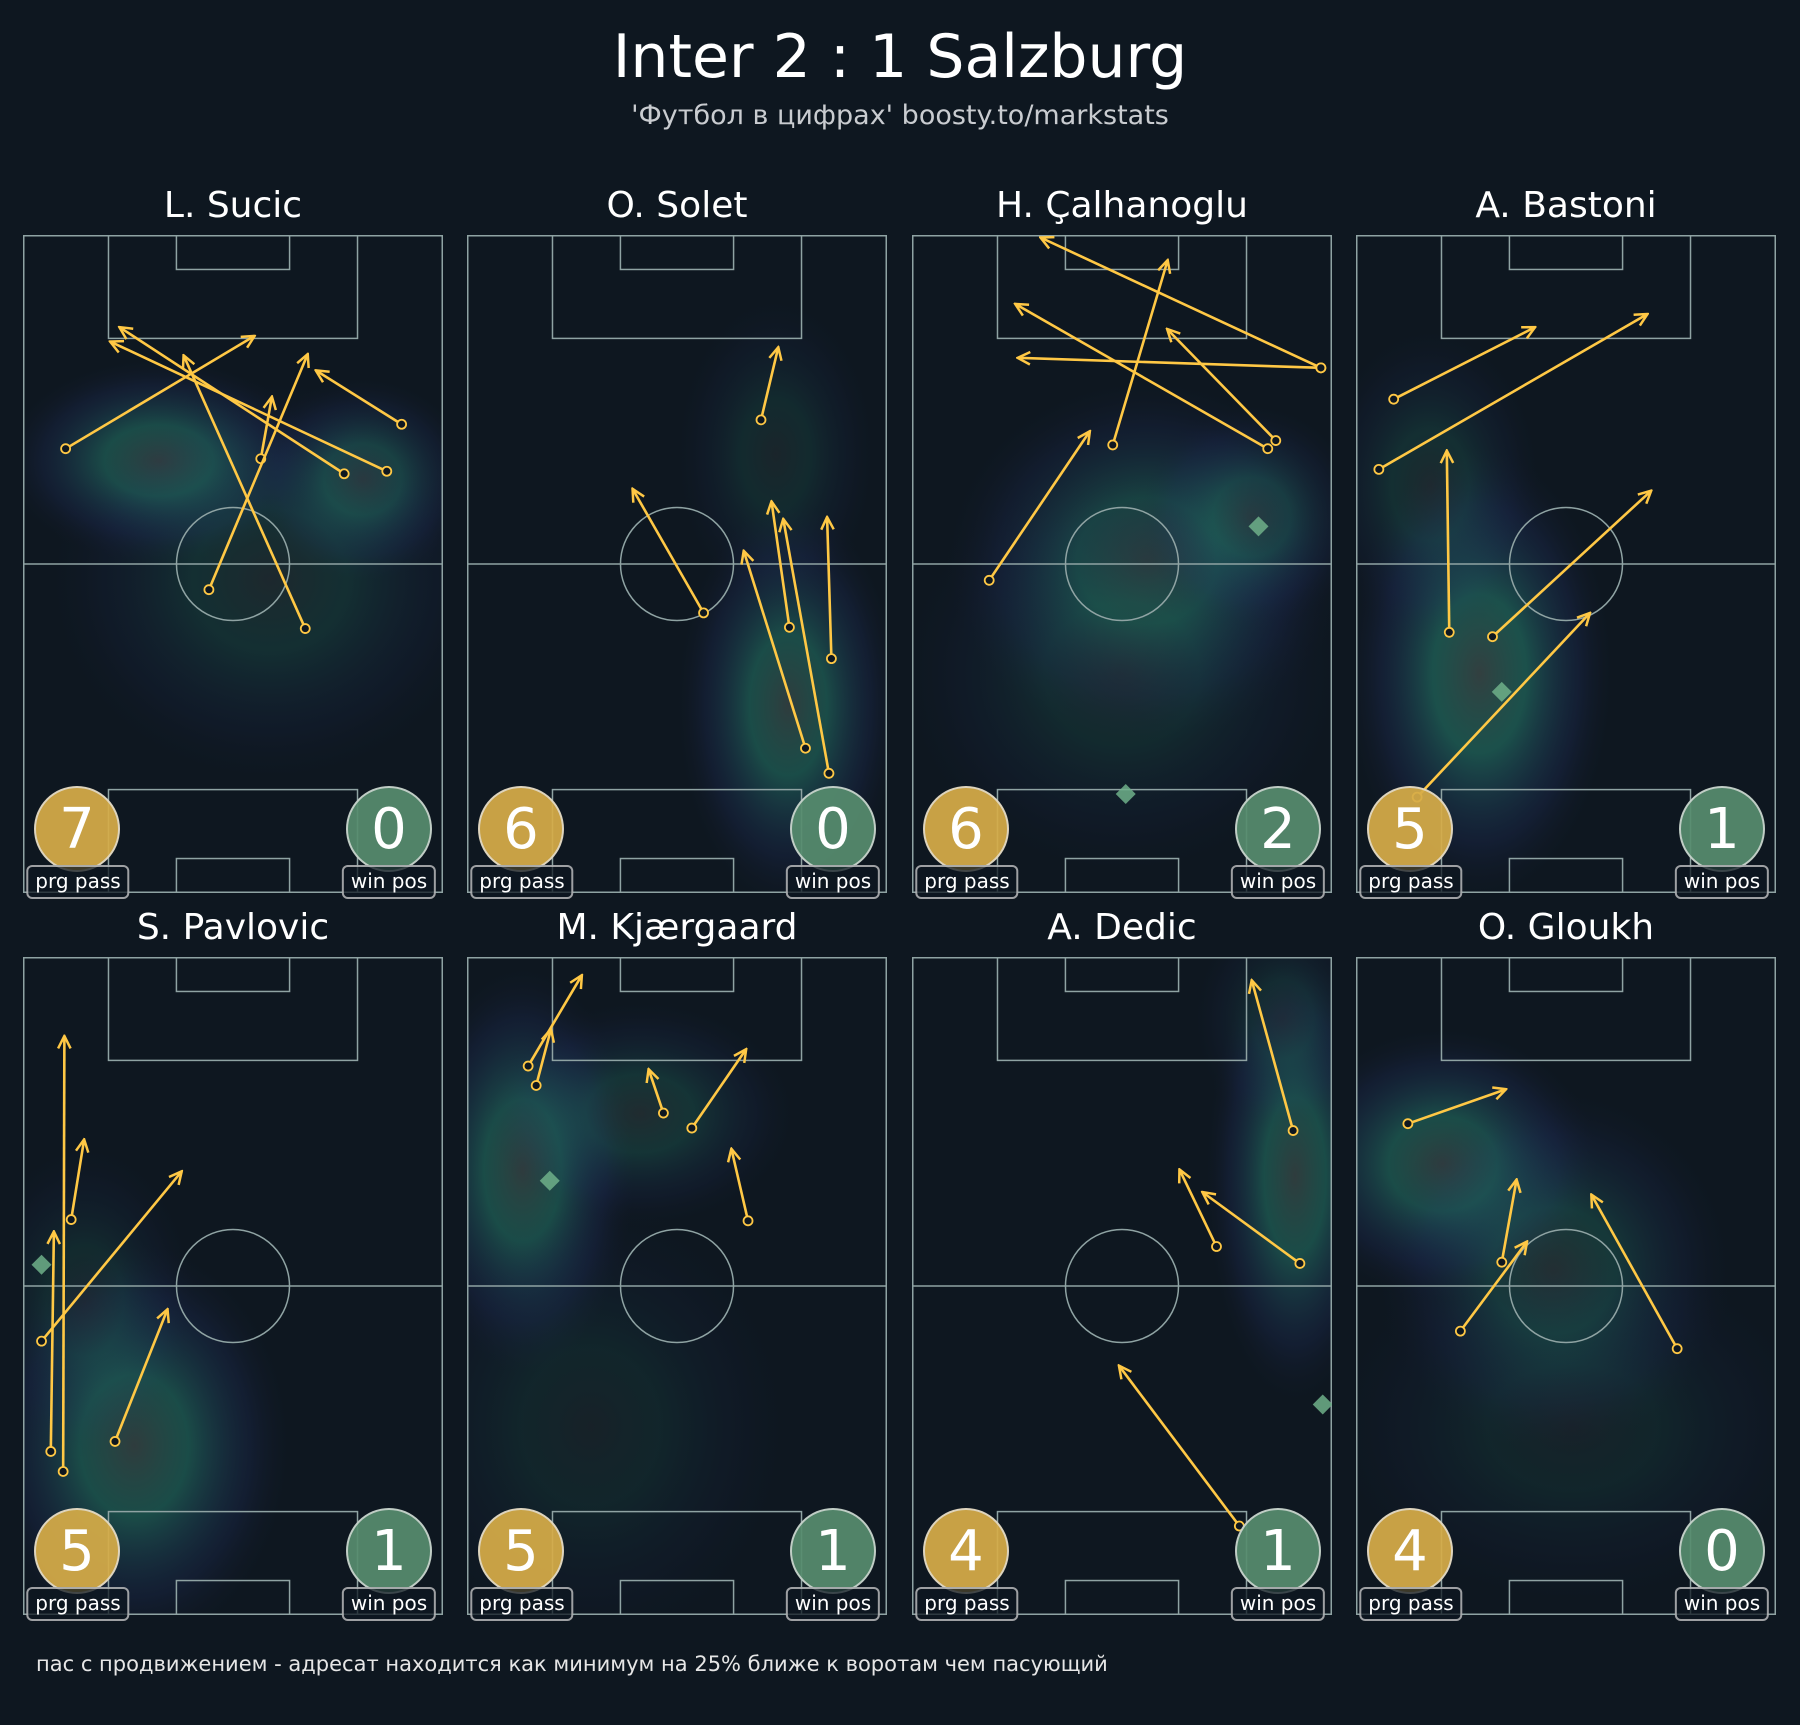 The height and width of the screenshot is (1725, 1800). Describe the element at coordinates (233, 1264) in the screenshot. I see `player-panel: S. Pavlovic 5 1 prg pass win pos` at that location.